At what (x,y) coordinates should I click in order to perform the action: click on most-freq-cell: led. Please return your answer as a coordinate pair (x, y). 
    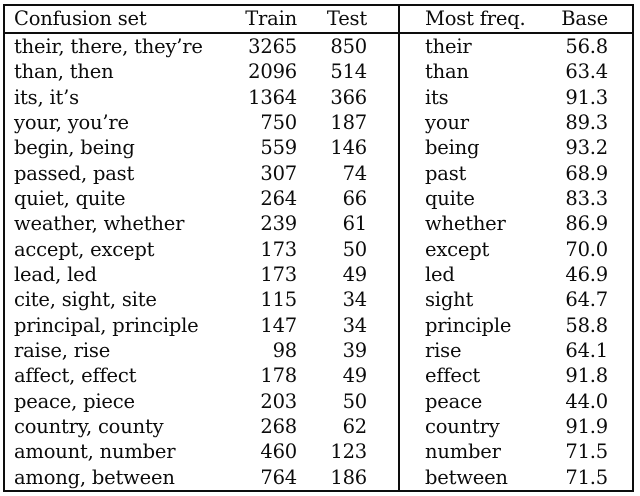
    Looking at the image, I should click on (440, 274).